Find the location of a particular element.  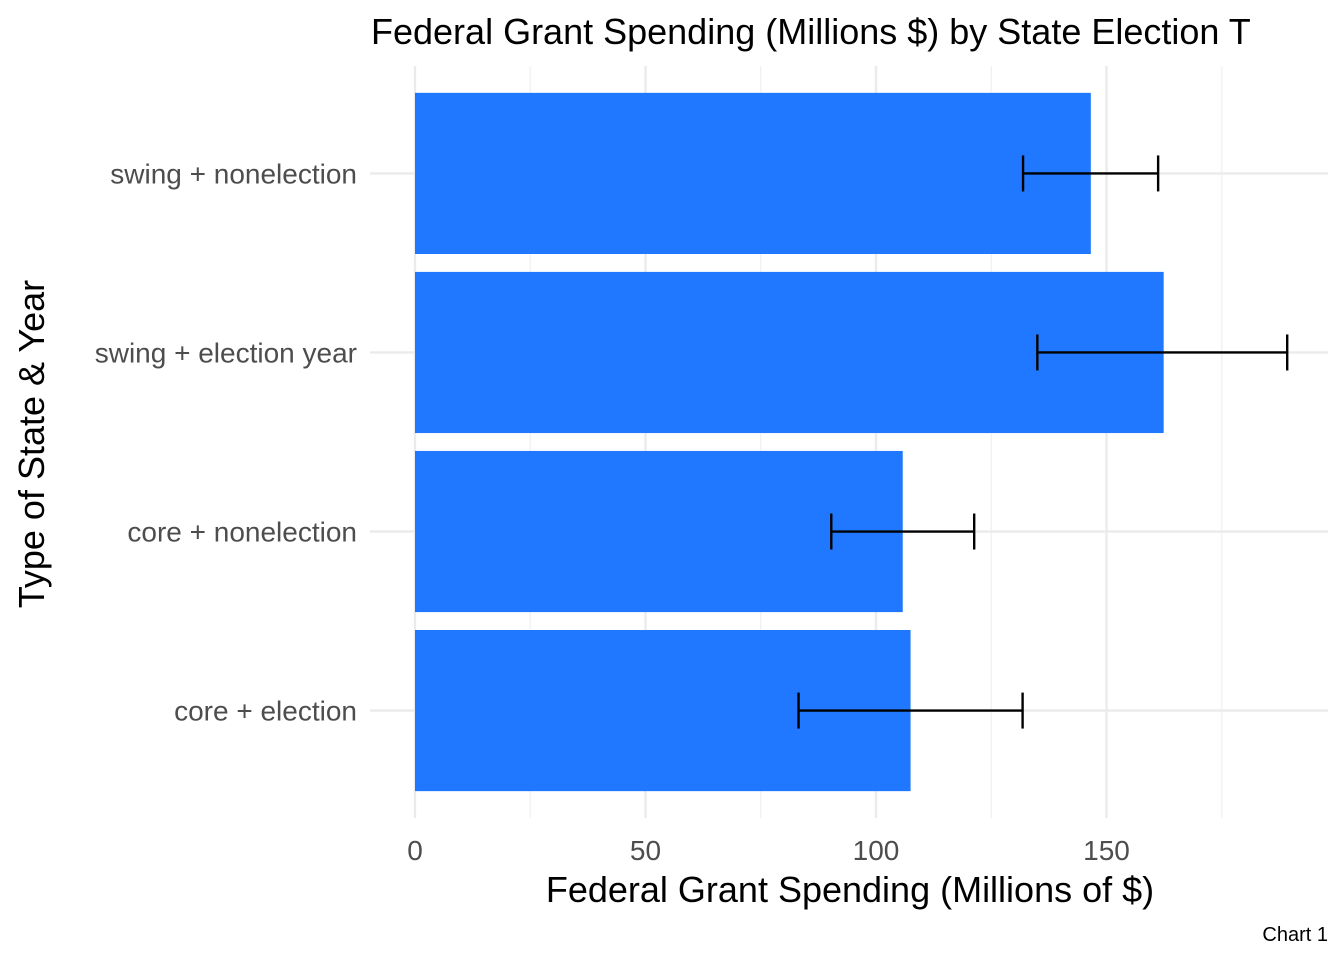

x-axis-title: Federal Grant Spending (Millions of $) is located at coordinates (850, 889).